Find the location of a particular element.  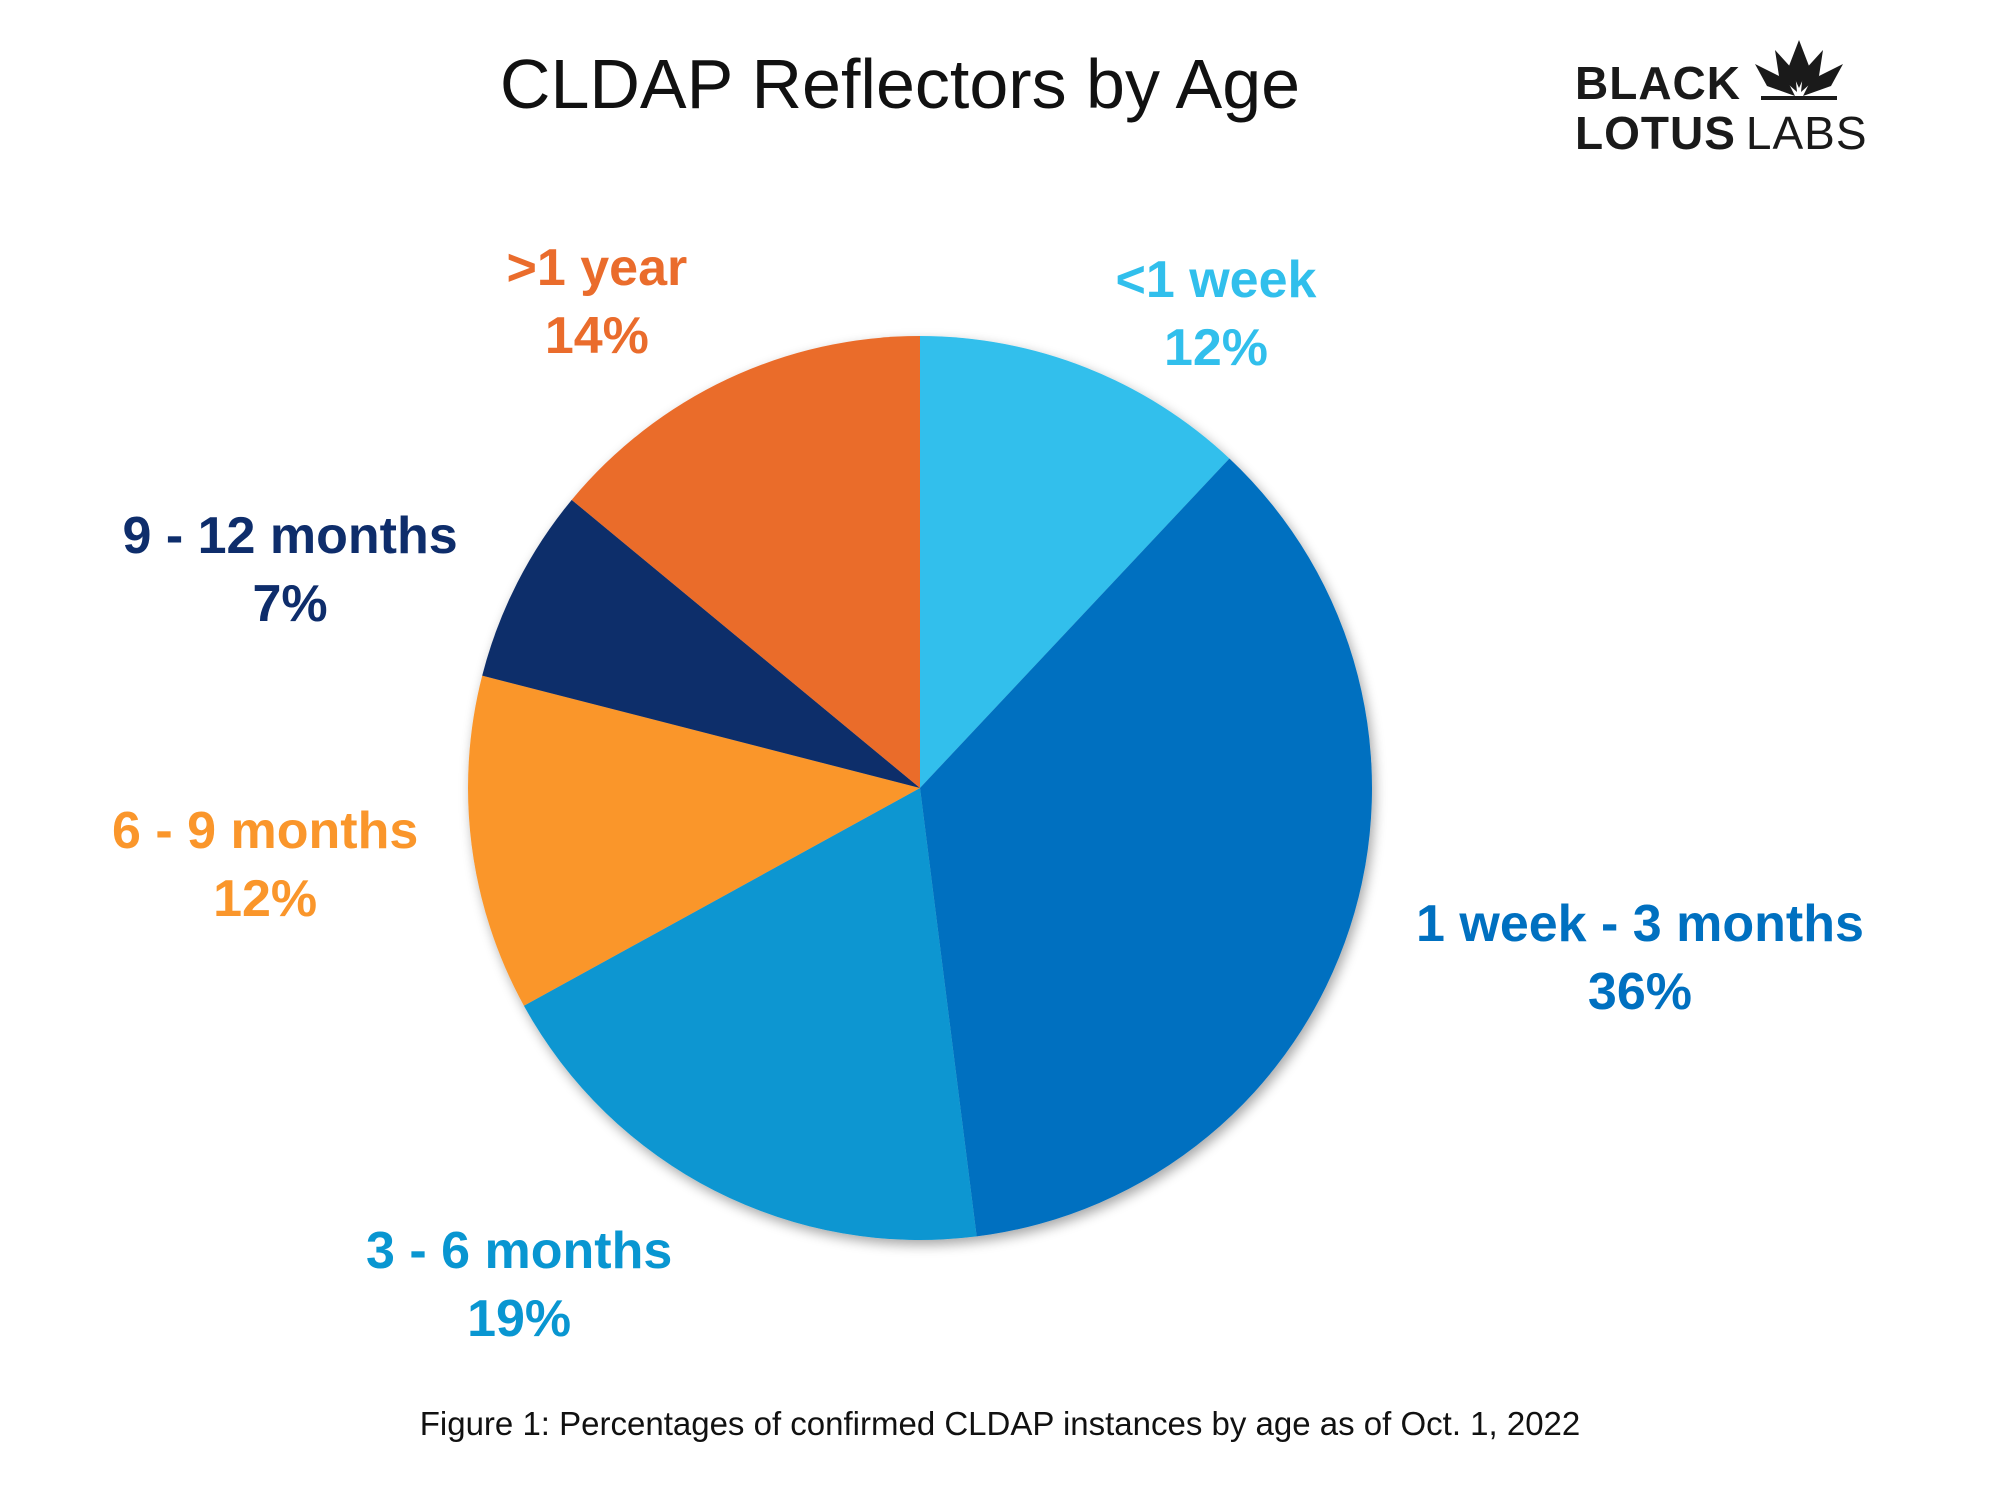

slice-label-value-5: 14% is located at coordinates (596, 336).